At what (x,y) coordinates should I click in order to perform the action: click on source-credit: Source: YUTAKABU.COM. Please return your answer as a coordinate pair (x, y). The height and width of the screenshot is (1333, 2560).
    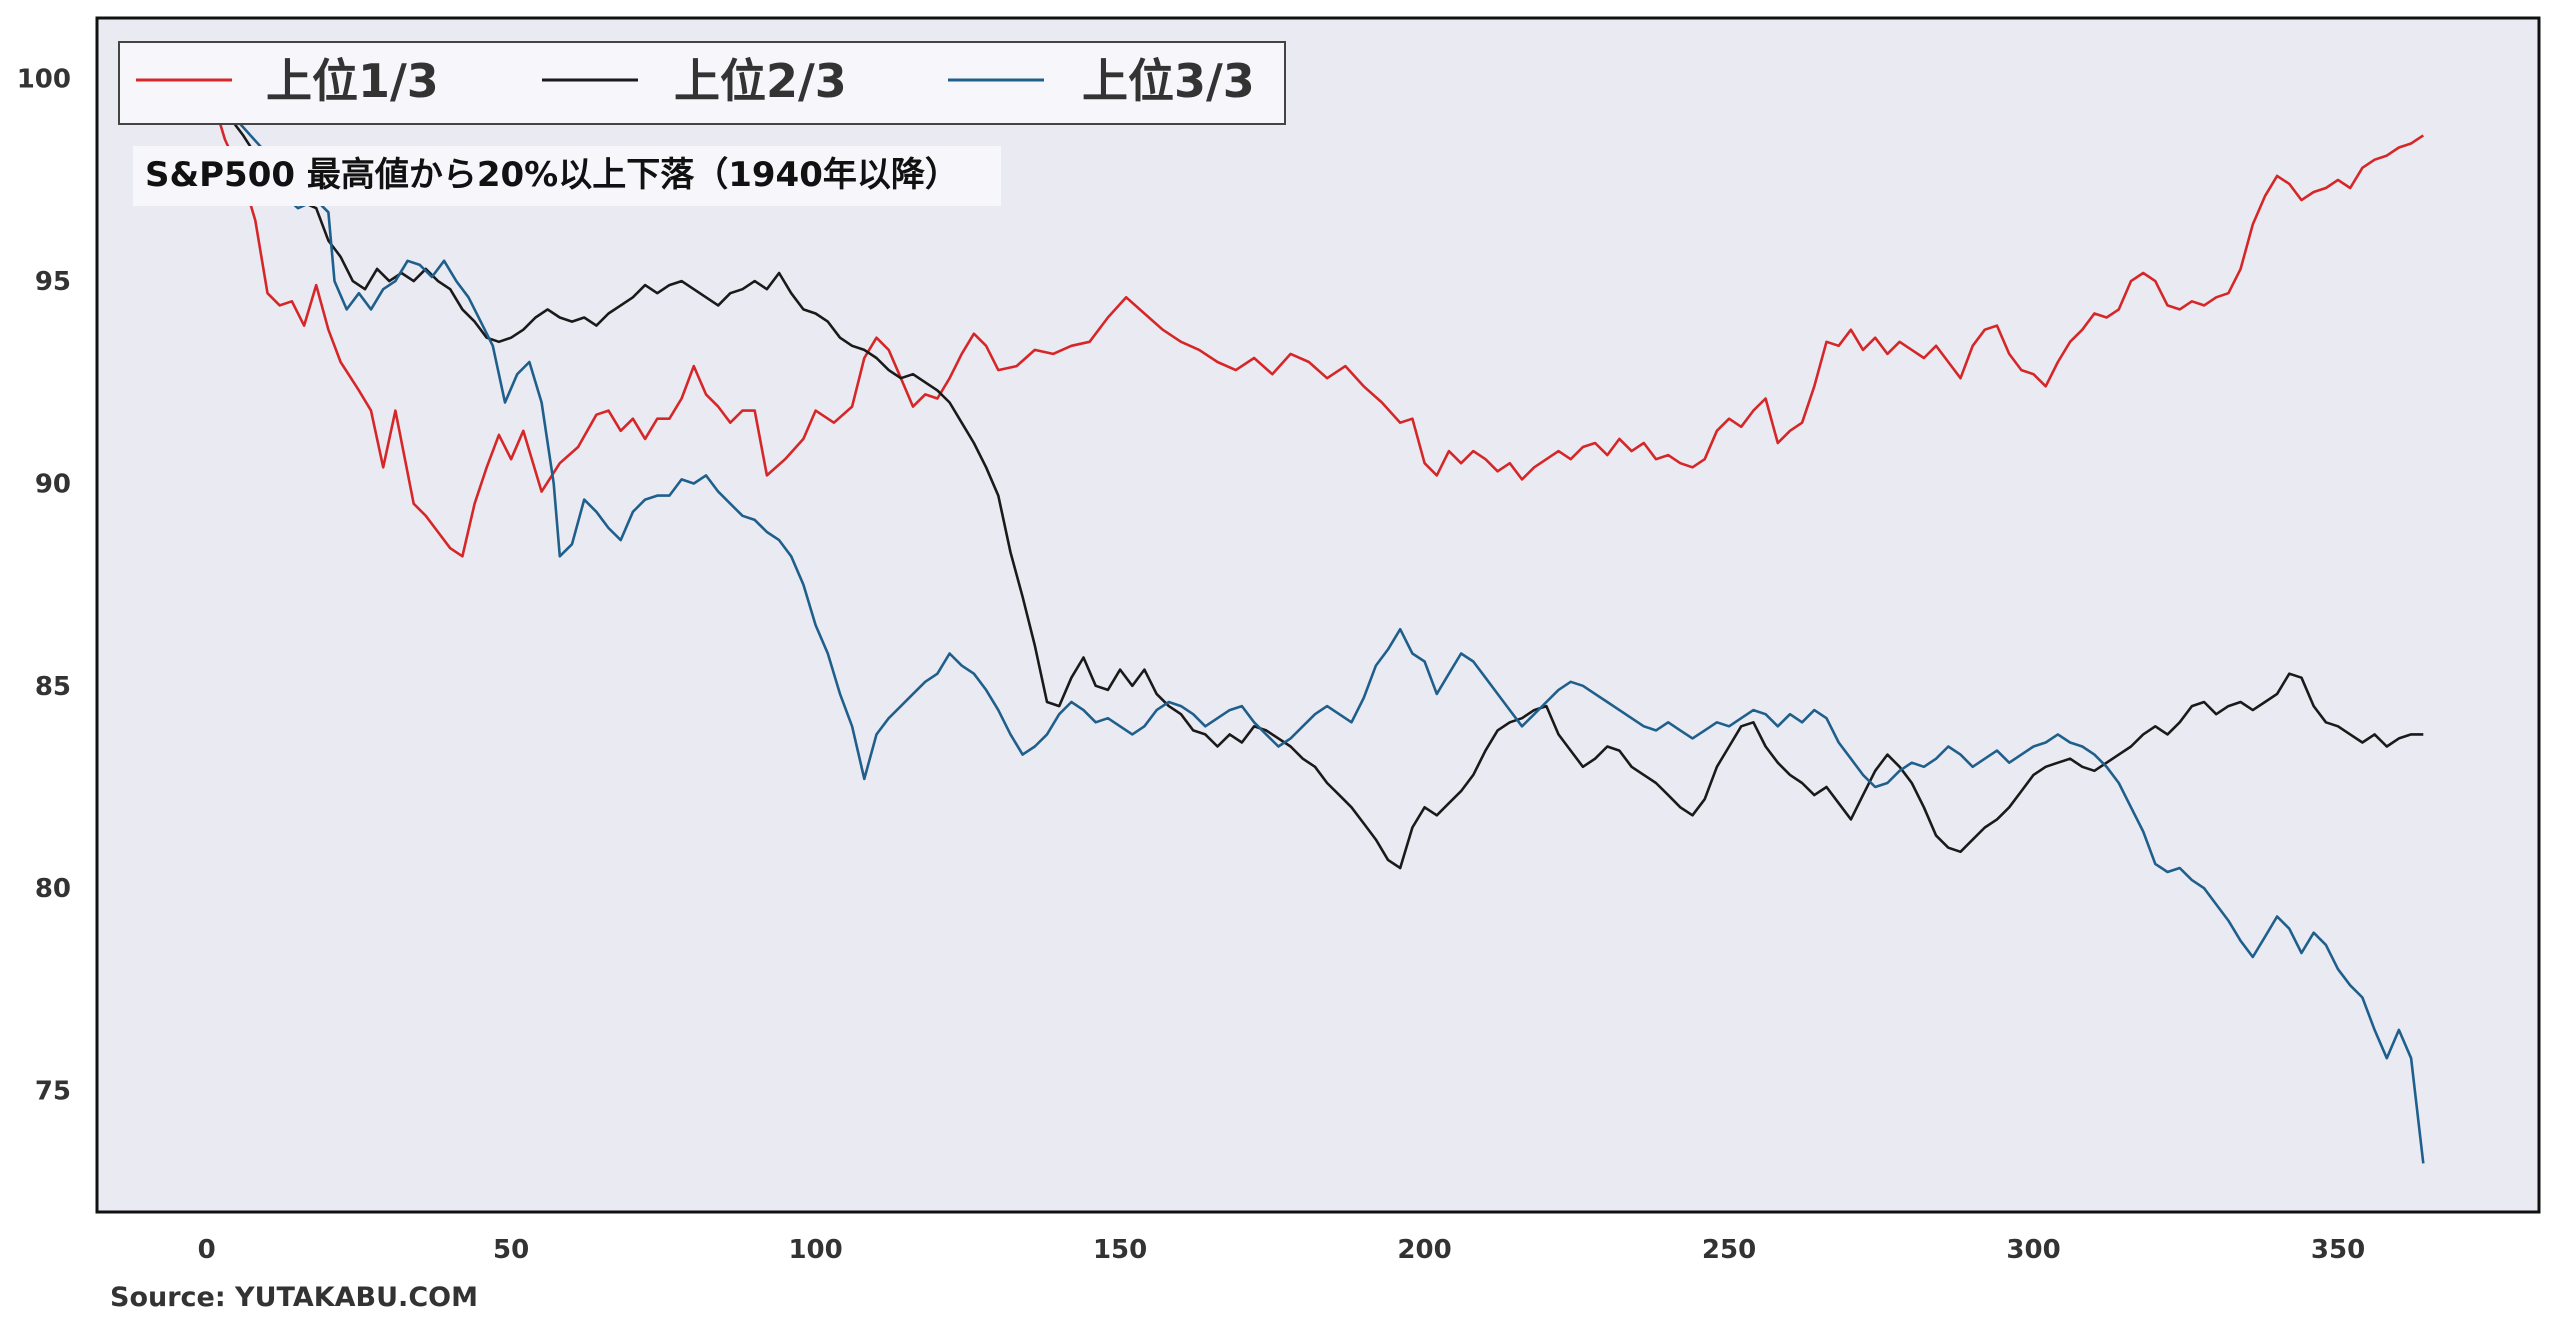
    Looking at the image, I should click on (294, 1297).